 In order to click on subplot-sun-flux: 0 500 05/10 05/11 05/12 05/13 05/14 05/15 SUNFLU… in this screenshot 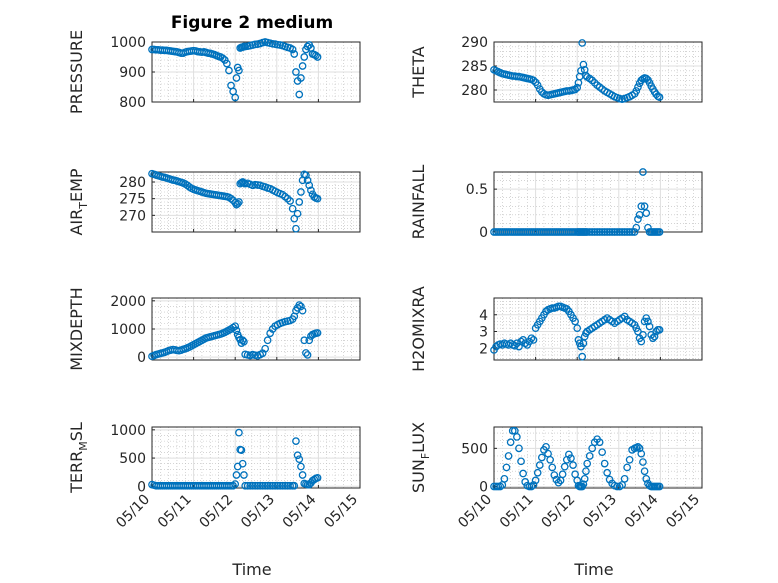, I will do `click(556, 476)`.